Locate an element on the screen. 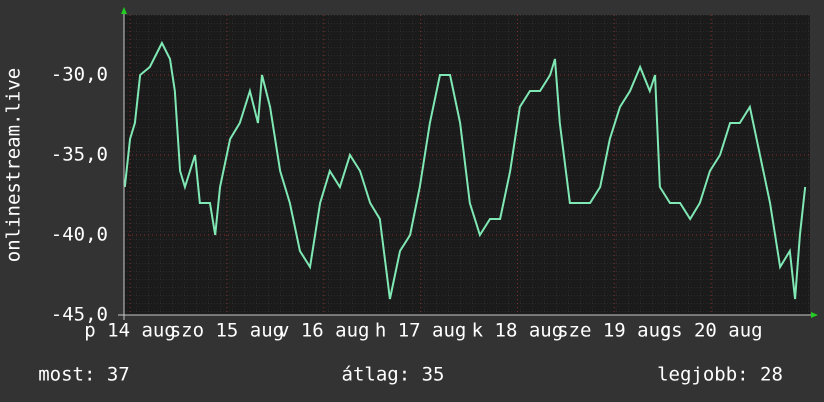 The image size is (824, 402). y-axis-title: onlinestream.live is located at coordinates (14, 165).